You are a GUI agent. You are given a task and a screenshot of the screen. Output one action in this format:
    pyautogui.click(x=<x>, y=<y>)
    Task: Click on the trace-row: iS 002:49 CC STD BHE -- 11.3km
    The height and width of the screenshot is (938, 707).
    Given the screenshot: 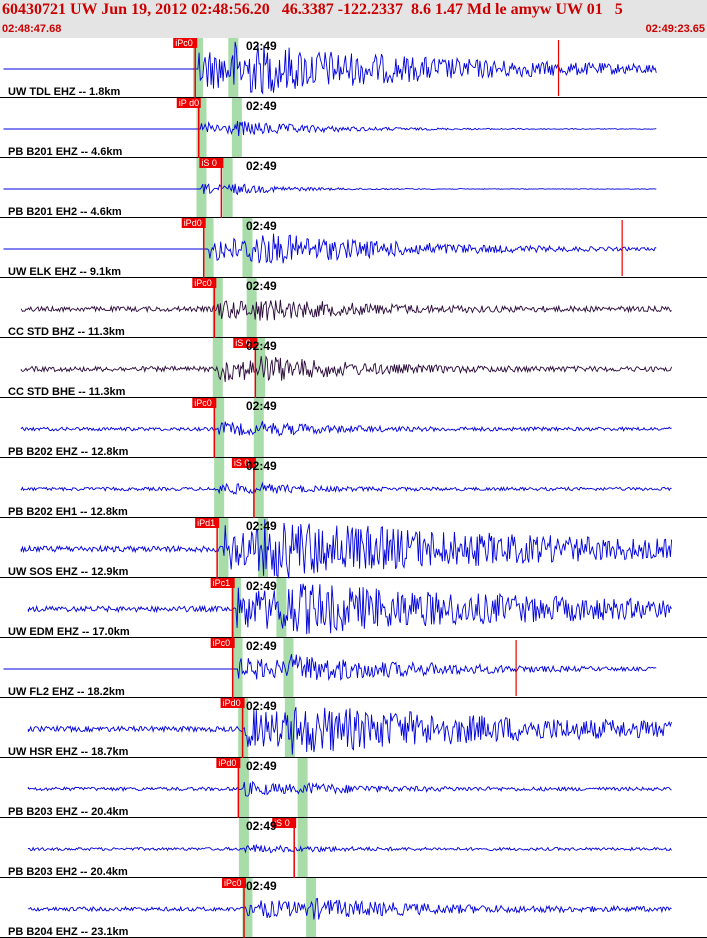 What is the action you would take?
    pyautogui.click(x=353, y=368)
    